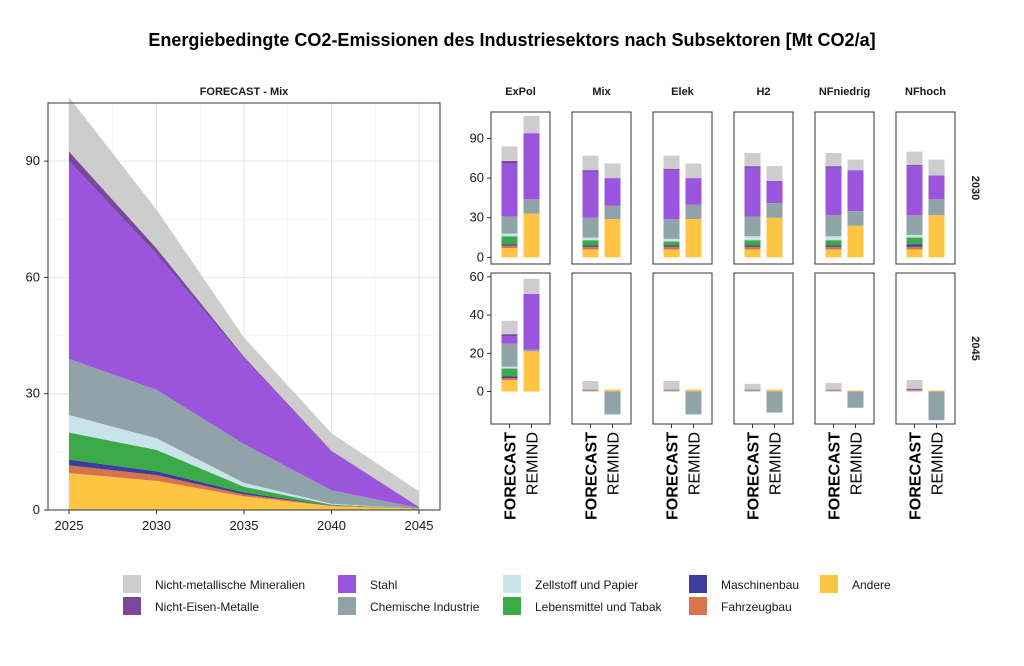 The image size is (1024, 666). Describe the element at coordinates (763, 92) in the screenshot. I see `column-strip-h2: H2` at that location.